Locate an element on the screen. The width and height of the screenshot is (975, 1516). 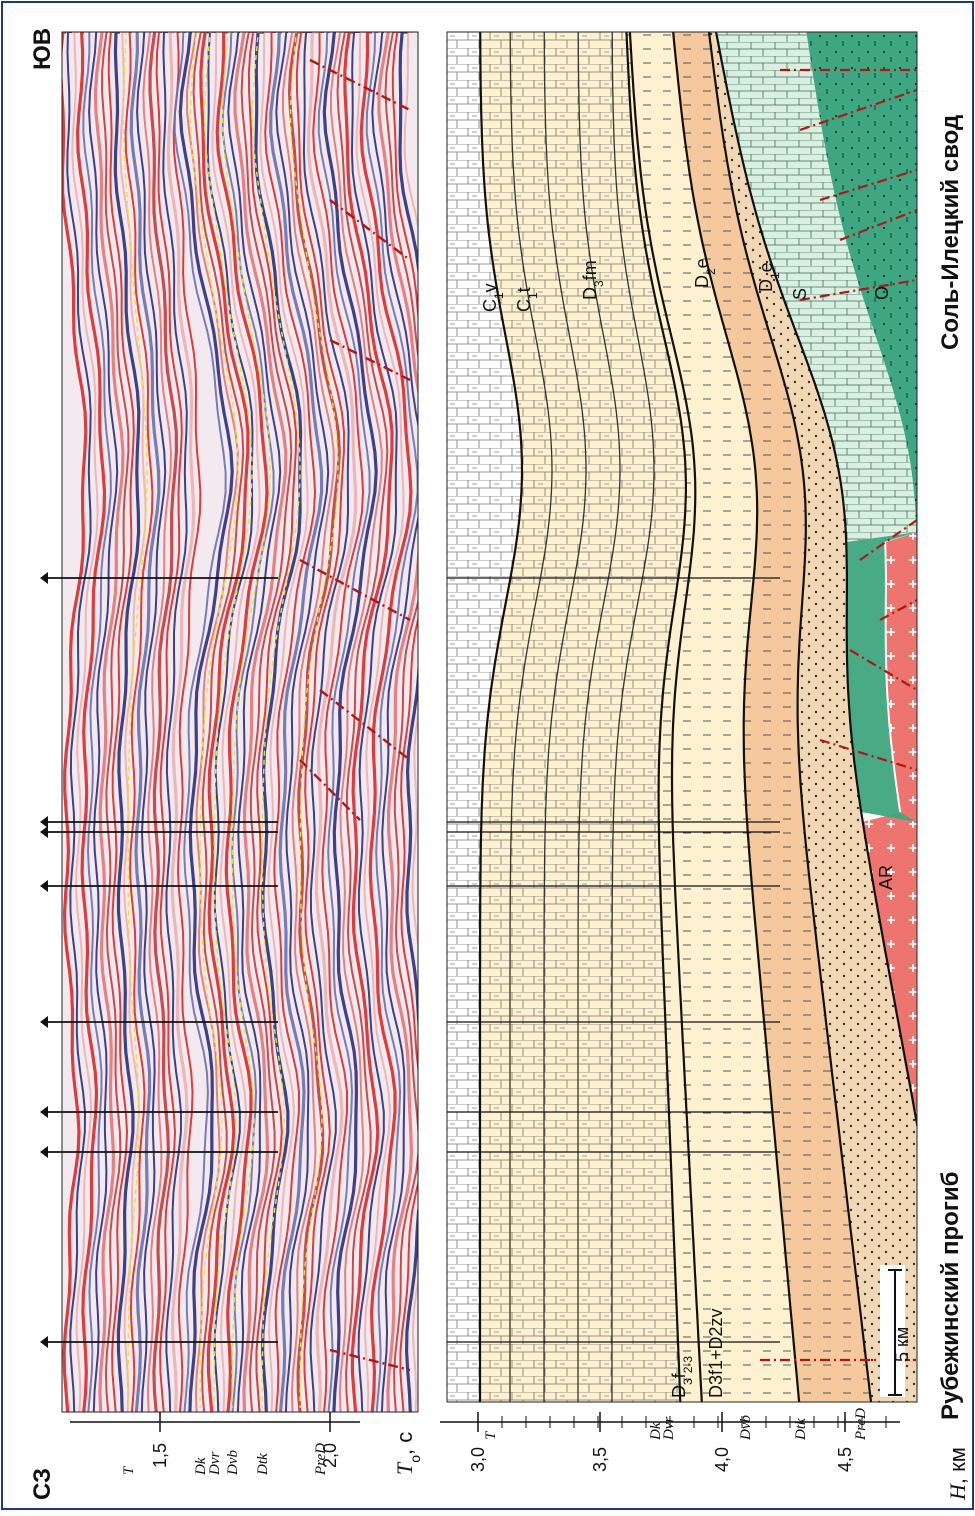
unit-label-C1v: C1v is located at coordinates (493, 297).